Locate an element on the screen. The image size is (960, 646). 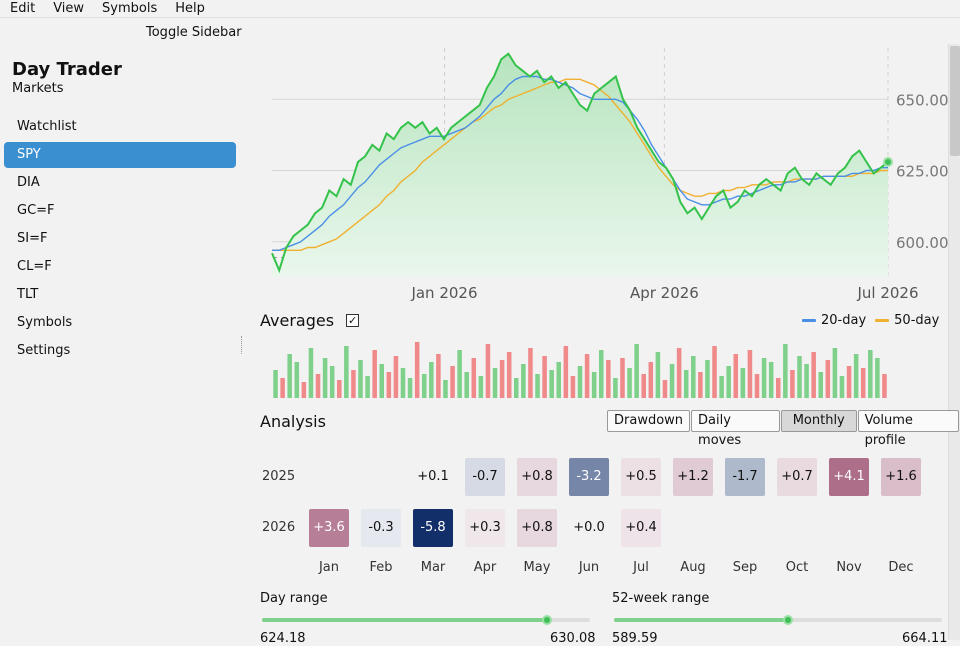
tab-monthly: Monthly is located at coordinates (818, 421).